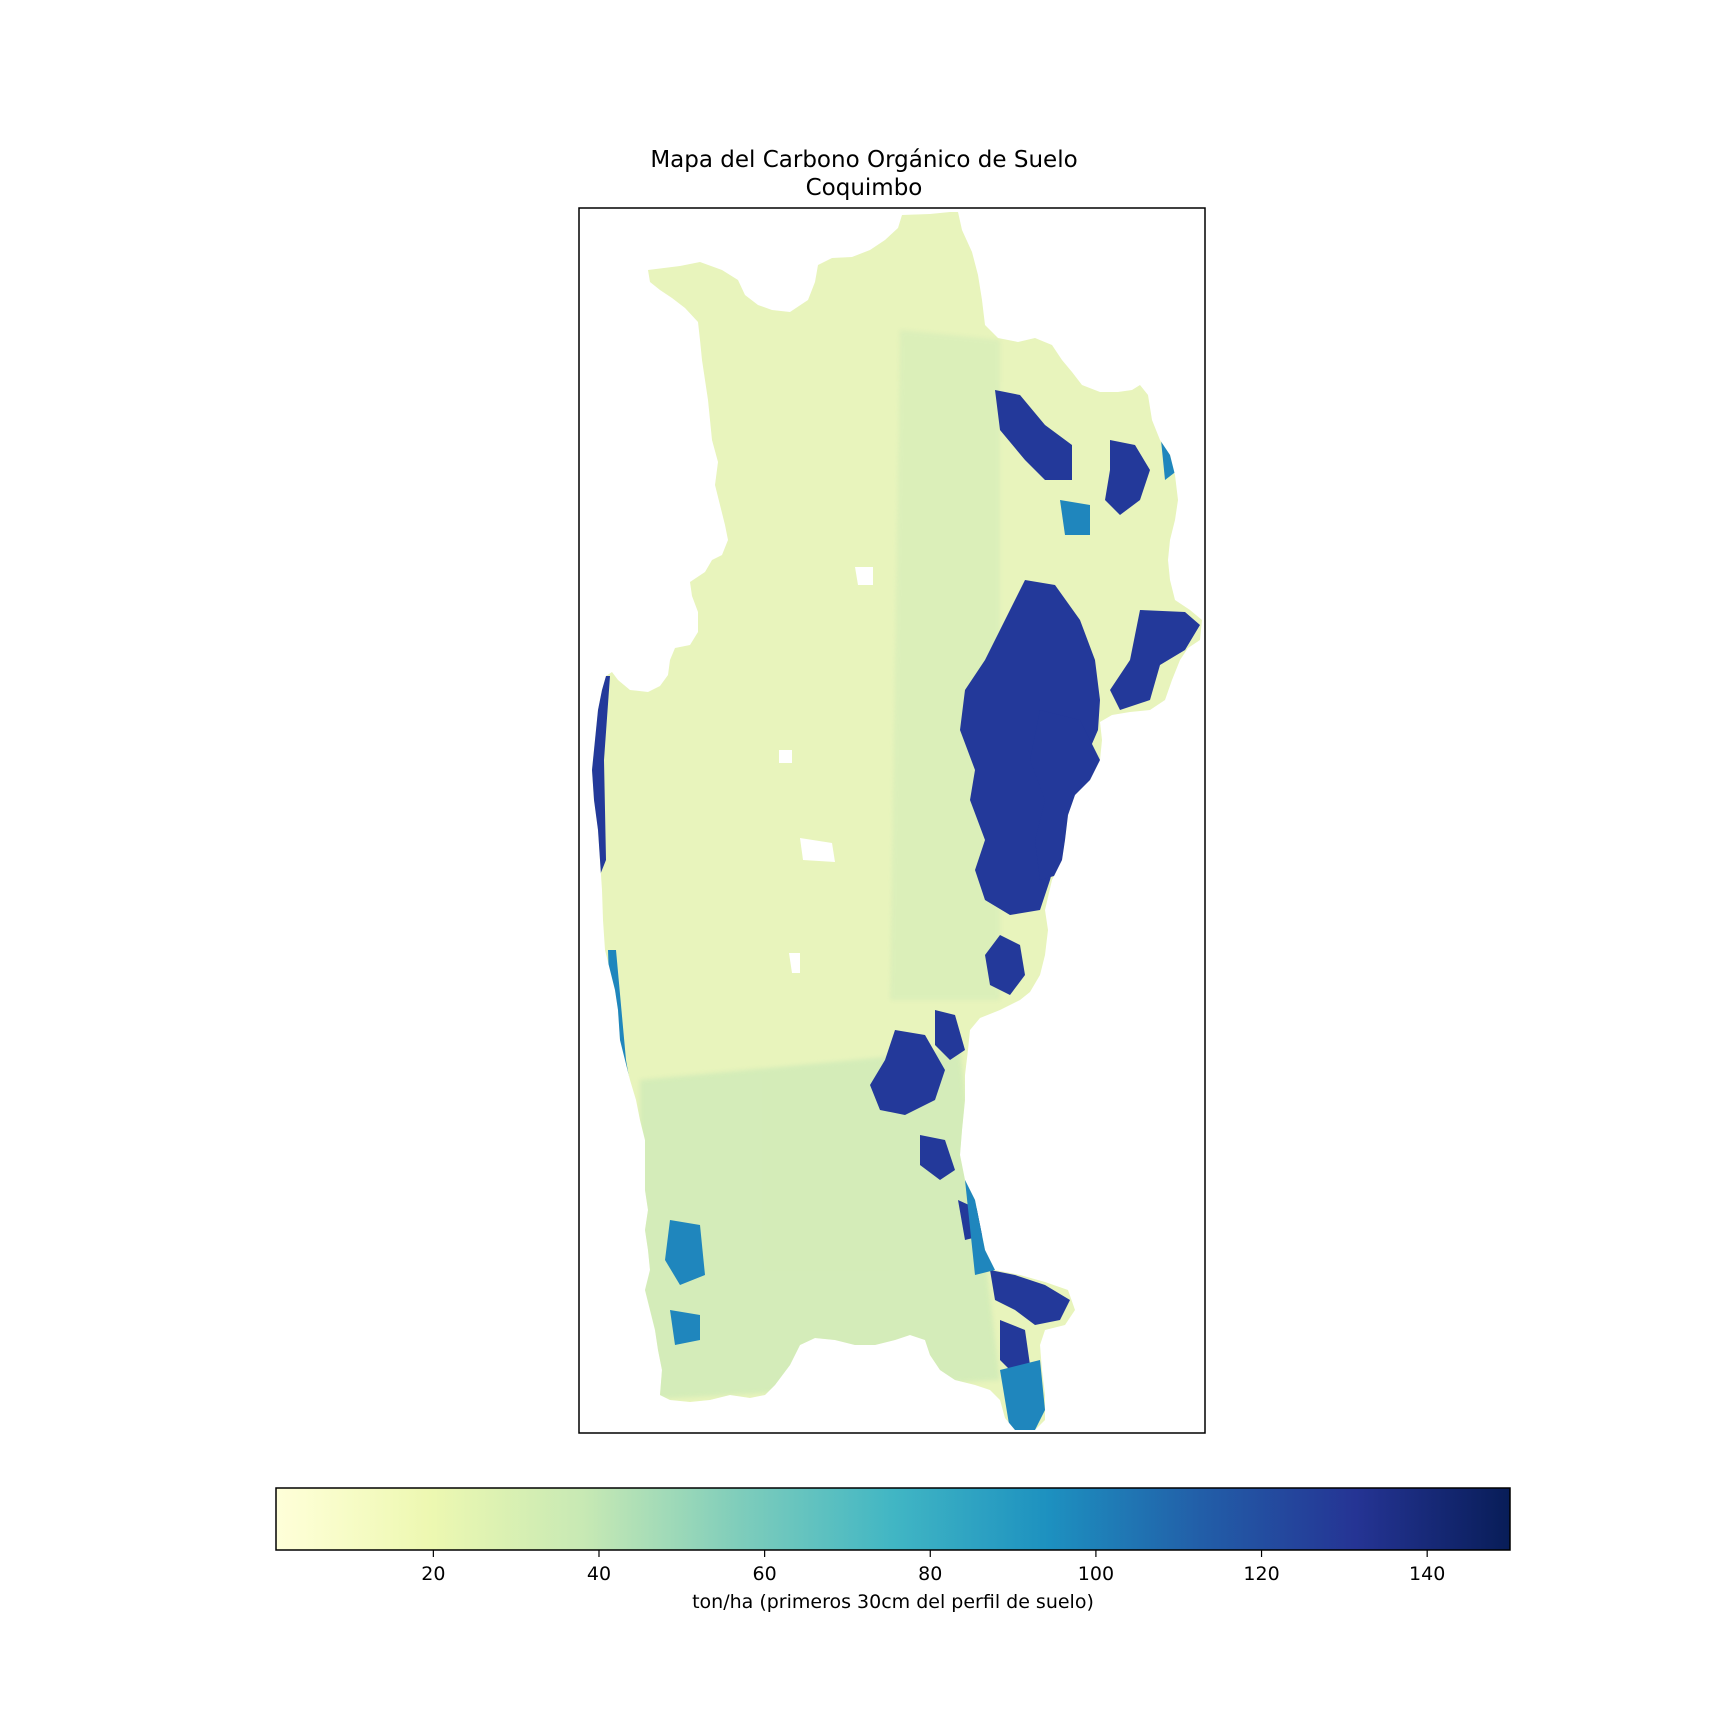 The height and width of the screenshot is (1728, 1728). I want to click on coastal-strip, so click(601, 778).